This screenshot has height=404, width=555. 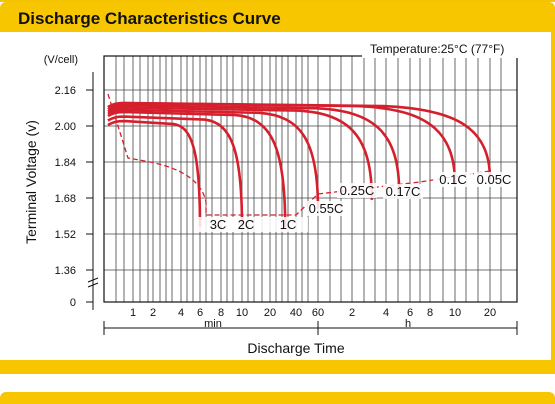 What do you see at coordinates (277, 367) in the screenshot?
I see `bottom-band` at bounding box center [277, 367].